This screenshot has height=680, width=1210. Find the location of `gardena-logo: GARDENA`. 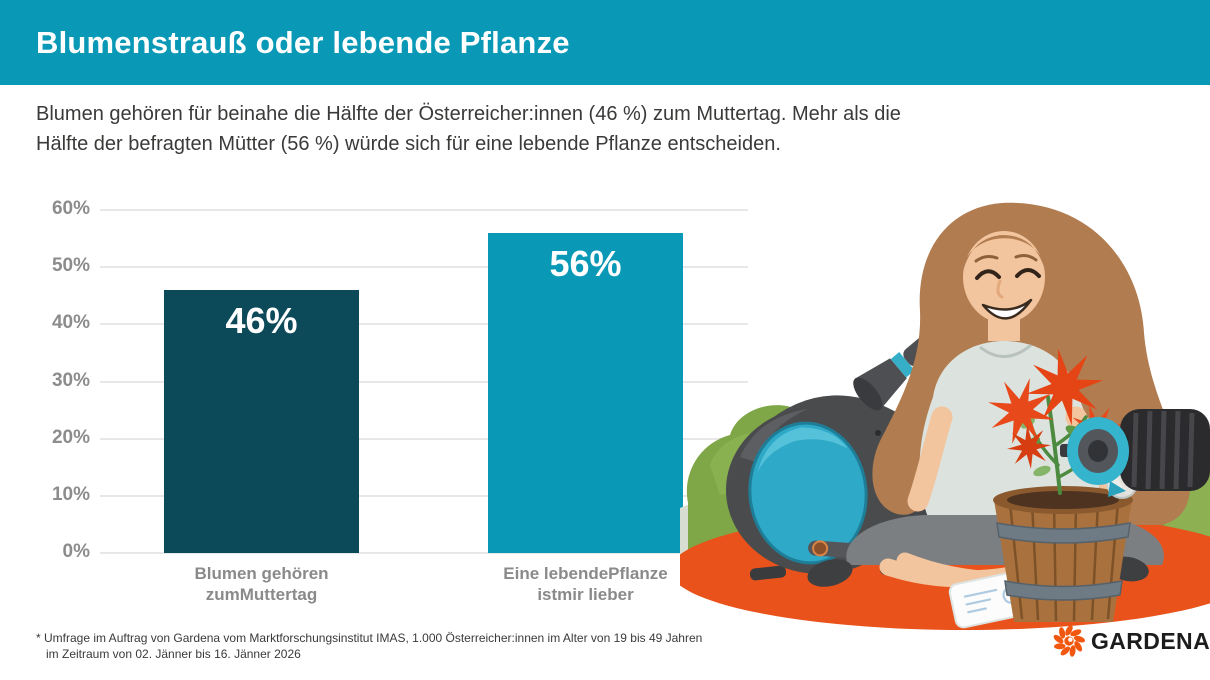

gardena-logo: GARDENA is located at coordinates (1131, 641).